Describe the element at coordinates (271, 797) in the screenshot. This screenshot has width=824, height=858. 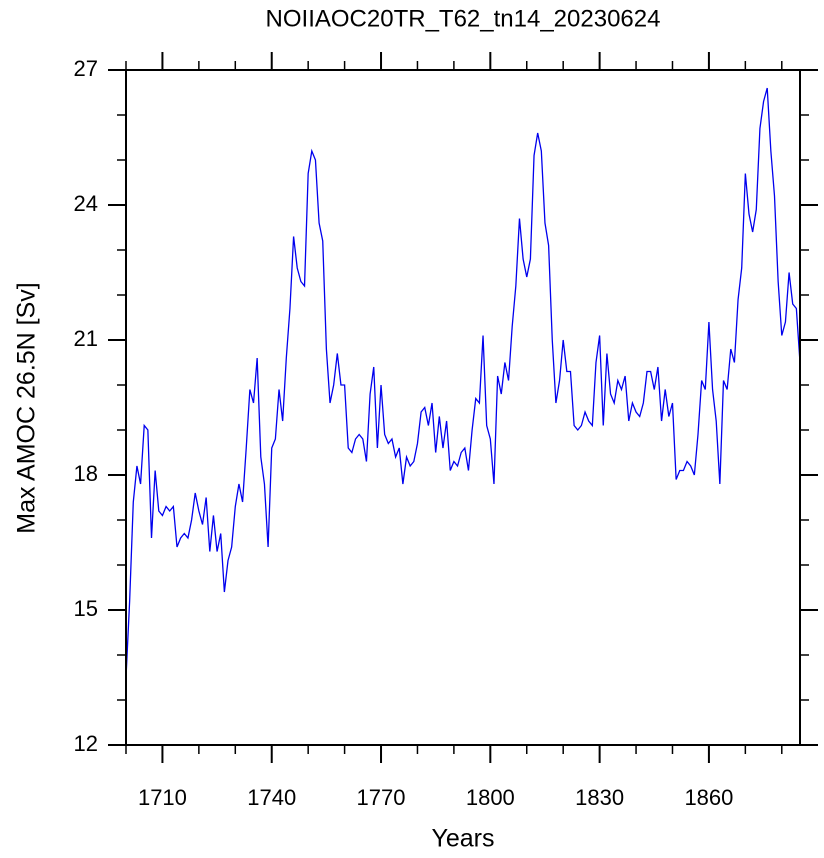
I see `x-tick-label: 1740` at that location.